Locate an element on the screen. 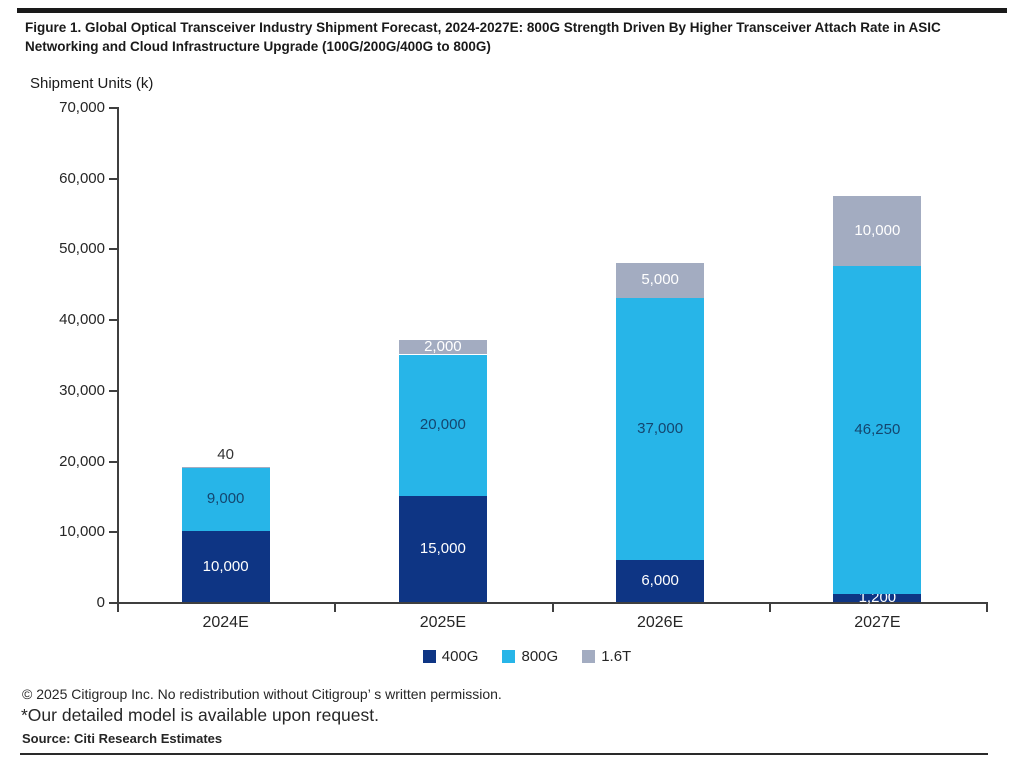 The width and height of the screenshot is (1010, 769). legend-item-800G: 800G is located at coordinates (530, 656).